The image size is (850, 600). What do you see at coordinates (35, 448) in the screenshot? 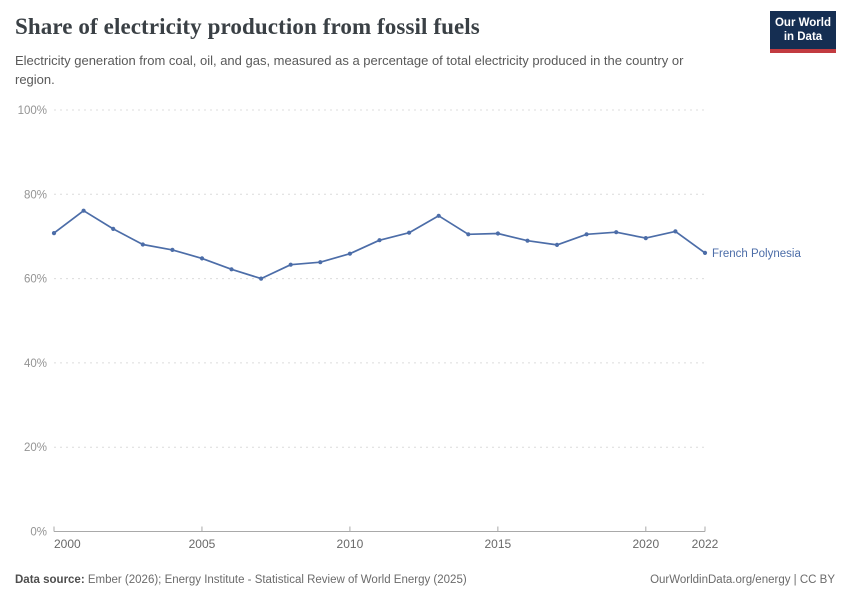
I see `y-axis-label: 20%` at bounding box center [35, 448].